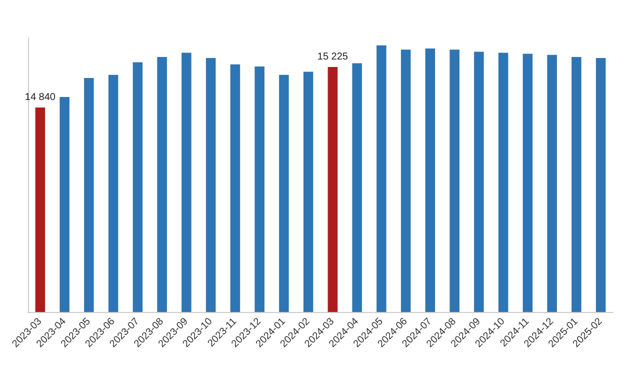 The width and height of the screenshot is (641, 380). Describe the element at coordinates (332, 56) in the screenshot. I see `data-label: 15 225` at that location.